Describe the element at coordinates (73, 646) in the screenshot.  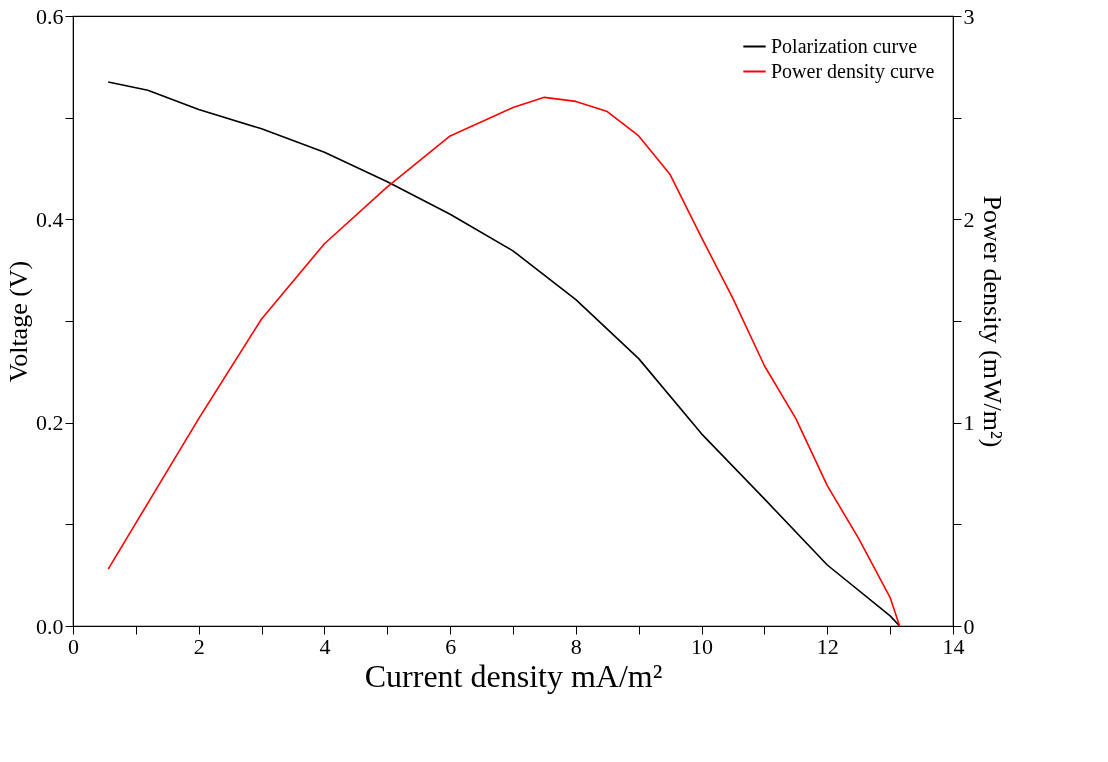
I see `x-tick-label: 0` at that location.